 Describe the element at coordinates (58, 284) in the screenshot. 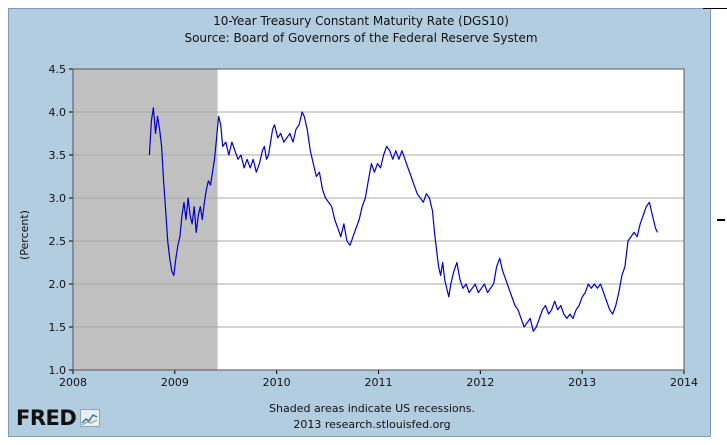

I see `y-tick-label: 2.0` at that location.